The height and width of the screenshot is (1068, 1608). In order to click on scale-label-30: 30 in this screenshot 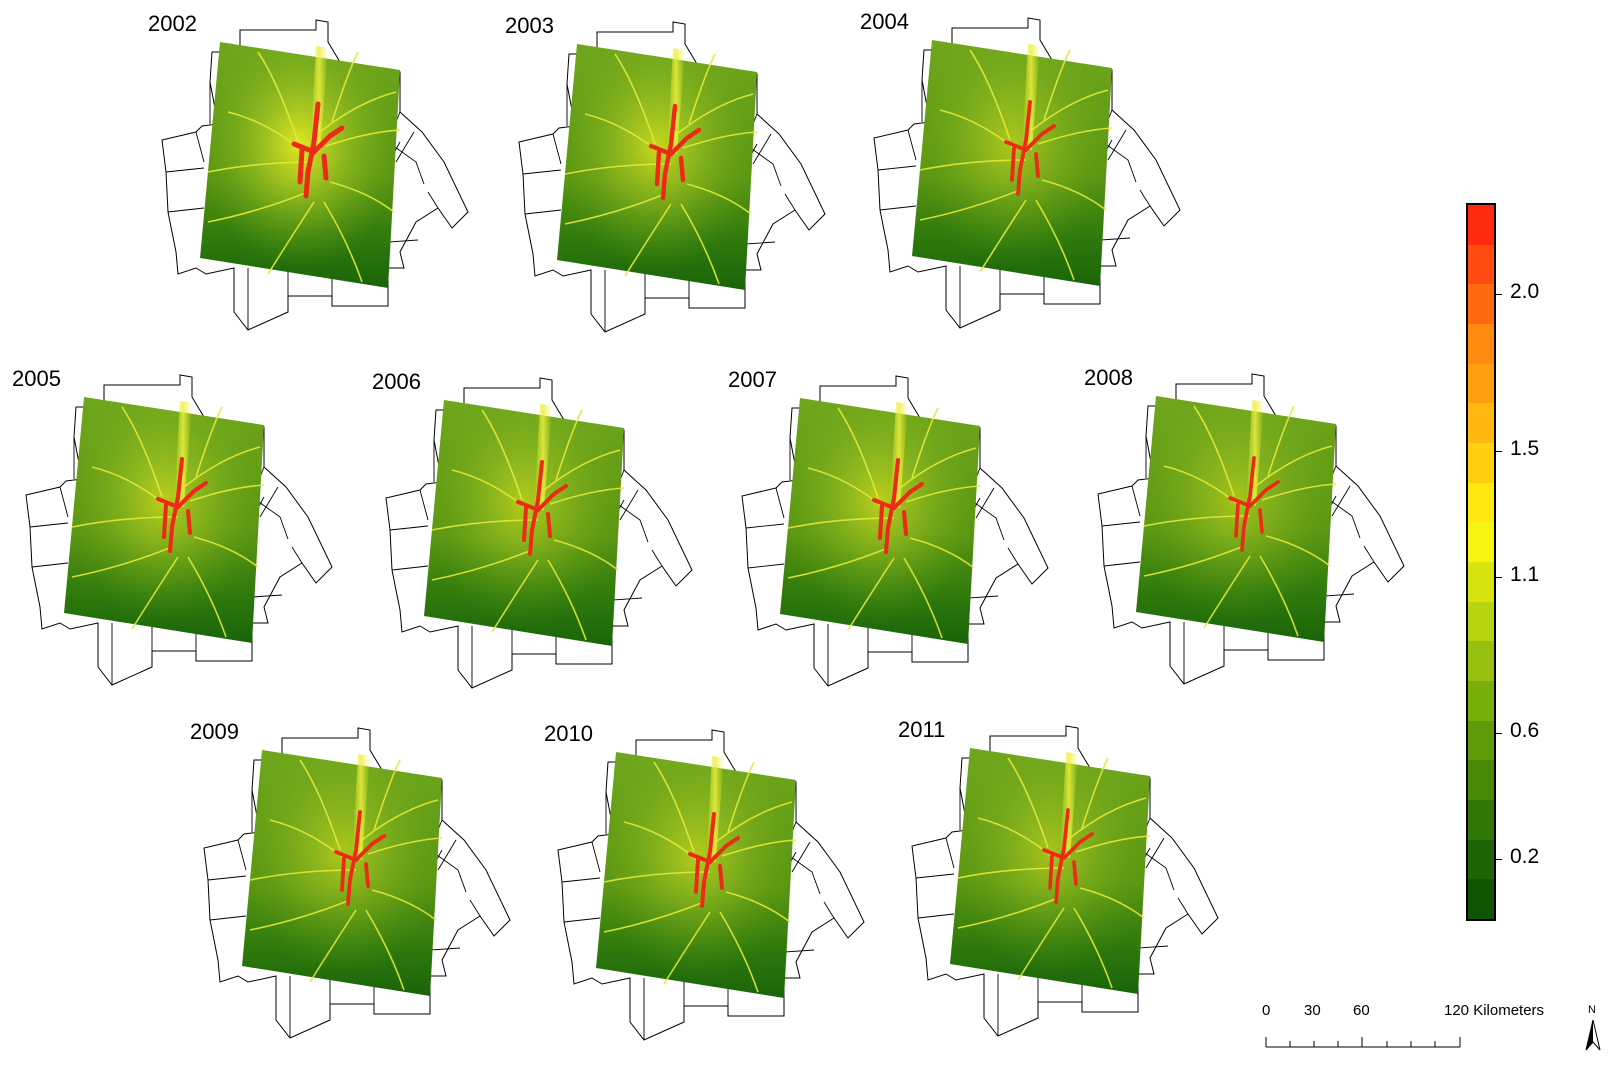, I will do `click(1312, 1010)`.